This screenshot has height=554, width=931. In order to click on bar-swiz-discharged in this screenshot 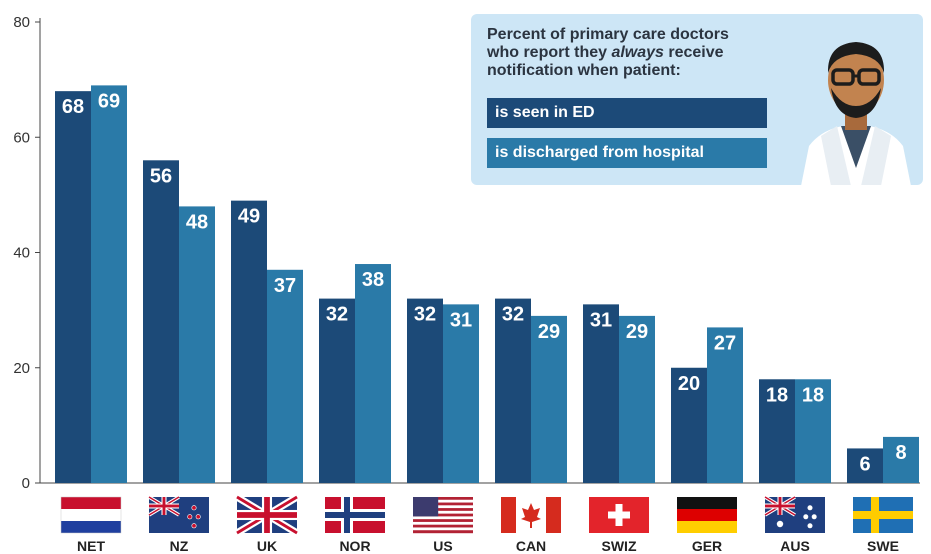, I will do `click(637, 399)`.